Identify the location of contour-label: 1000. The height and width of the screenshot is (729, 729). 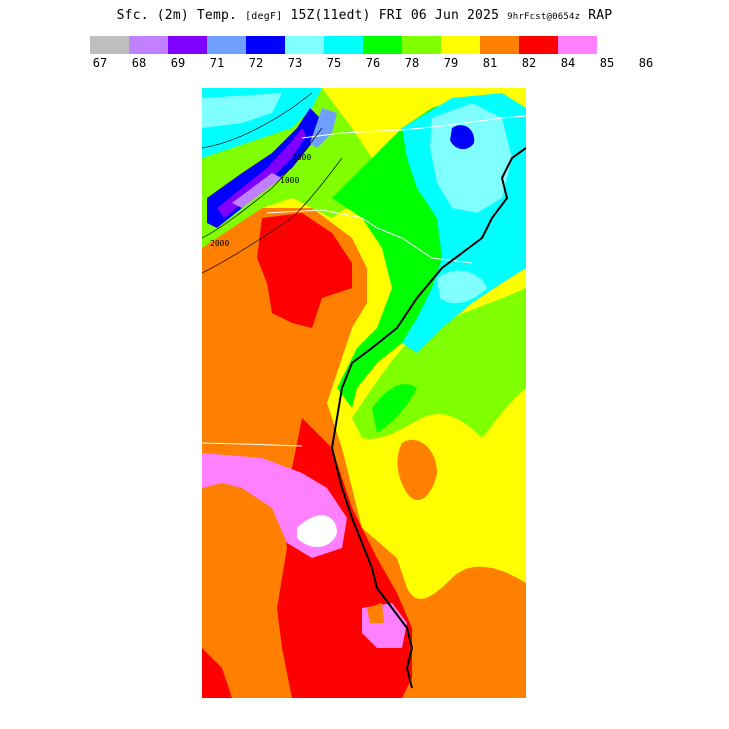
(289, 180).